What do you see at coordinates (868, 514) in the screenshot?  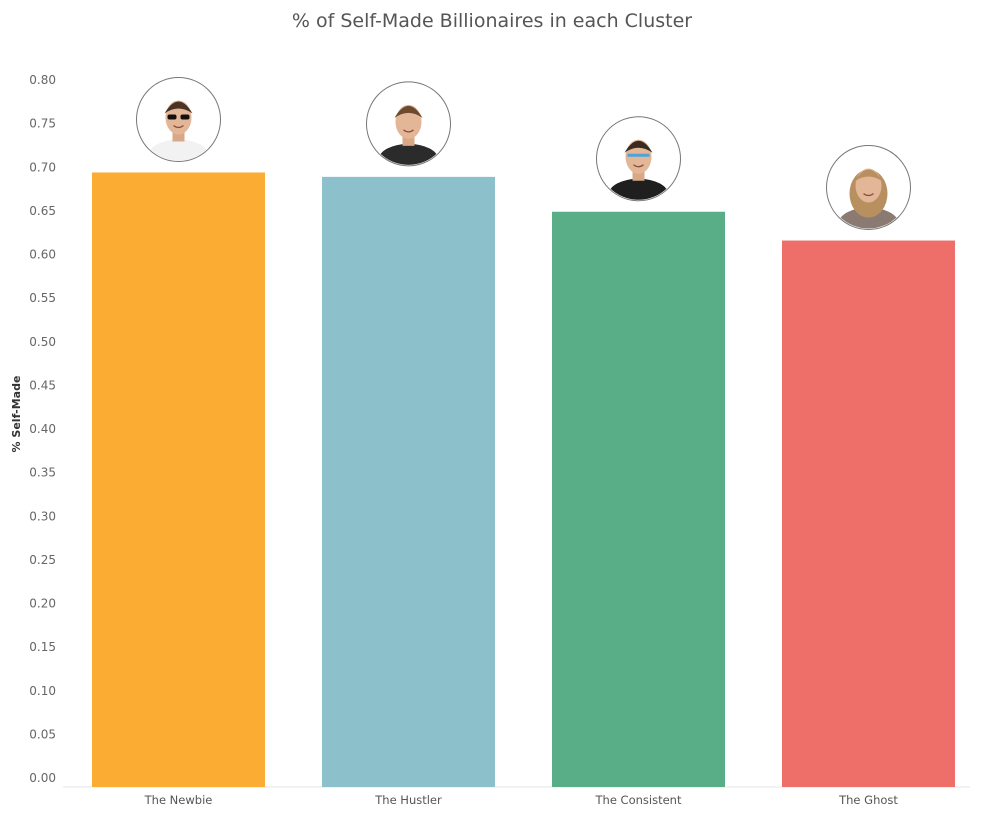 I see `bar-the-ghost` at bounding box center [868, 514].